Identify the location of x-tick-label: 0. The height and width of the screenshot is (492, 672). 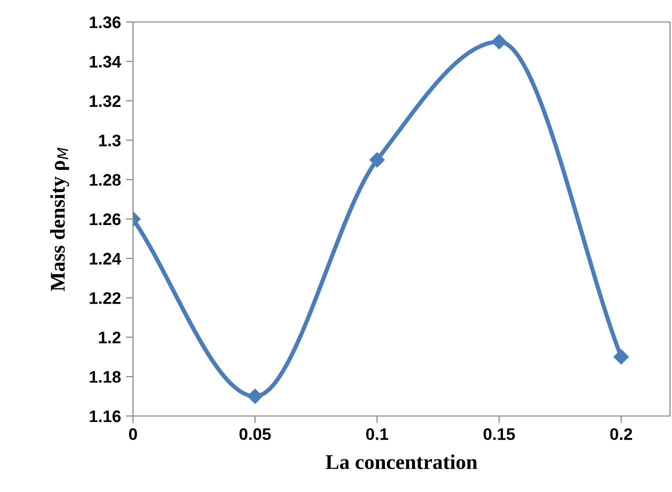
(133, 434).